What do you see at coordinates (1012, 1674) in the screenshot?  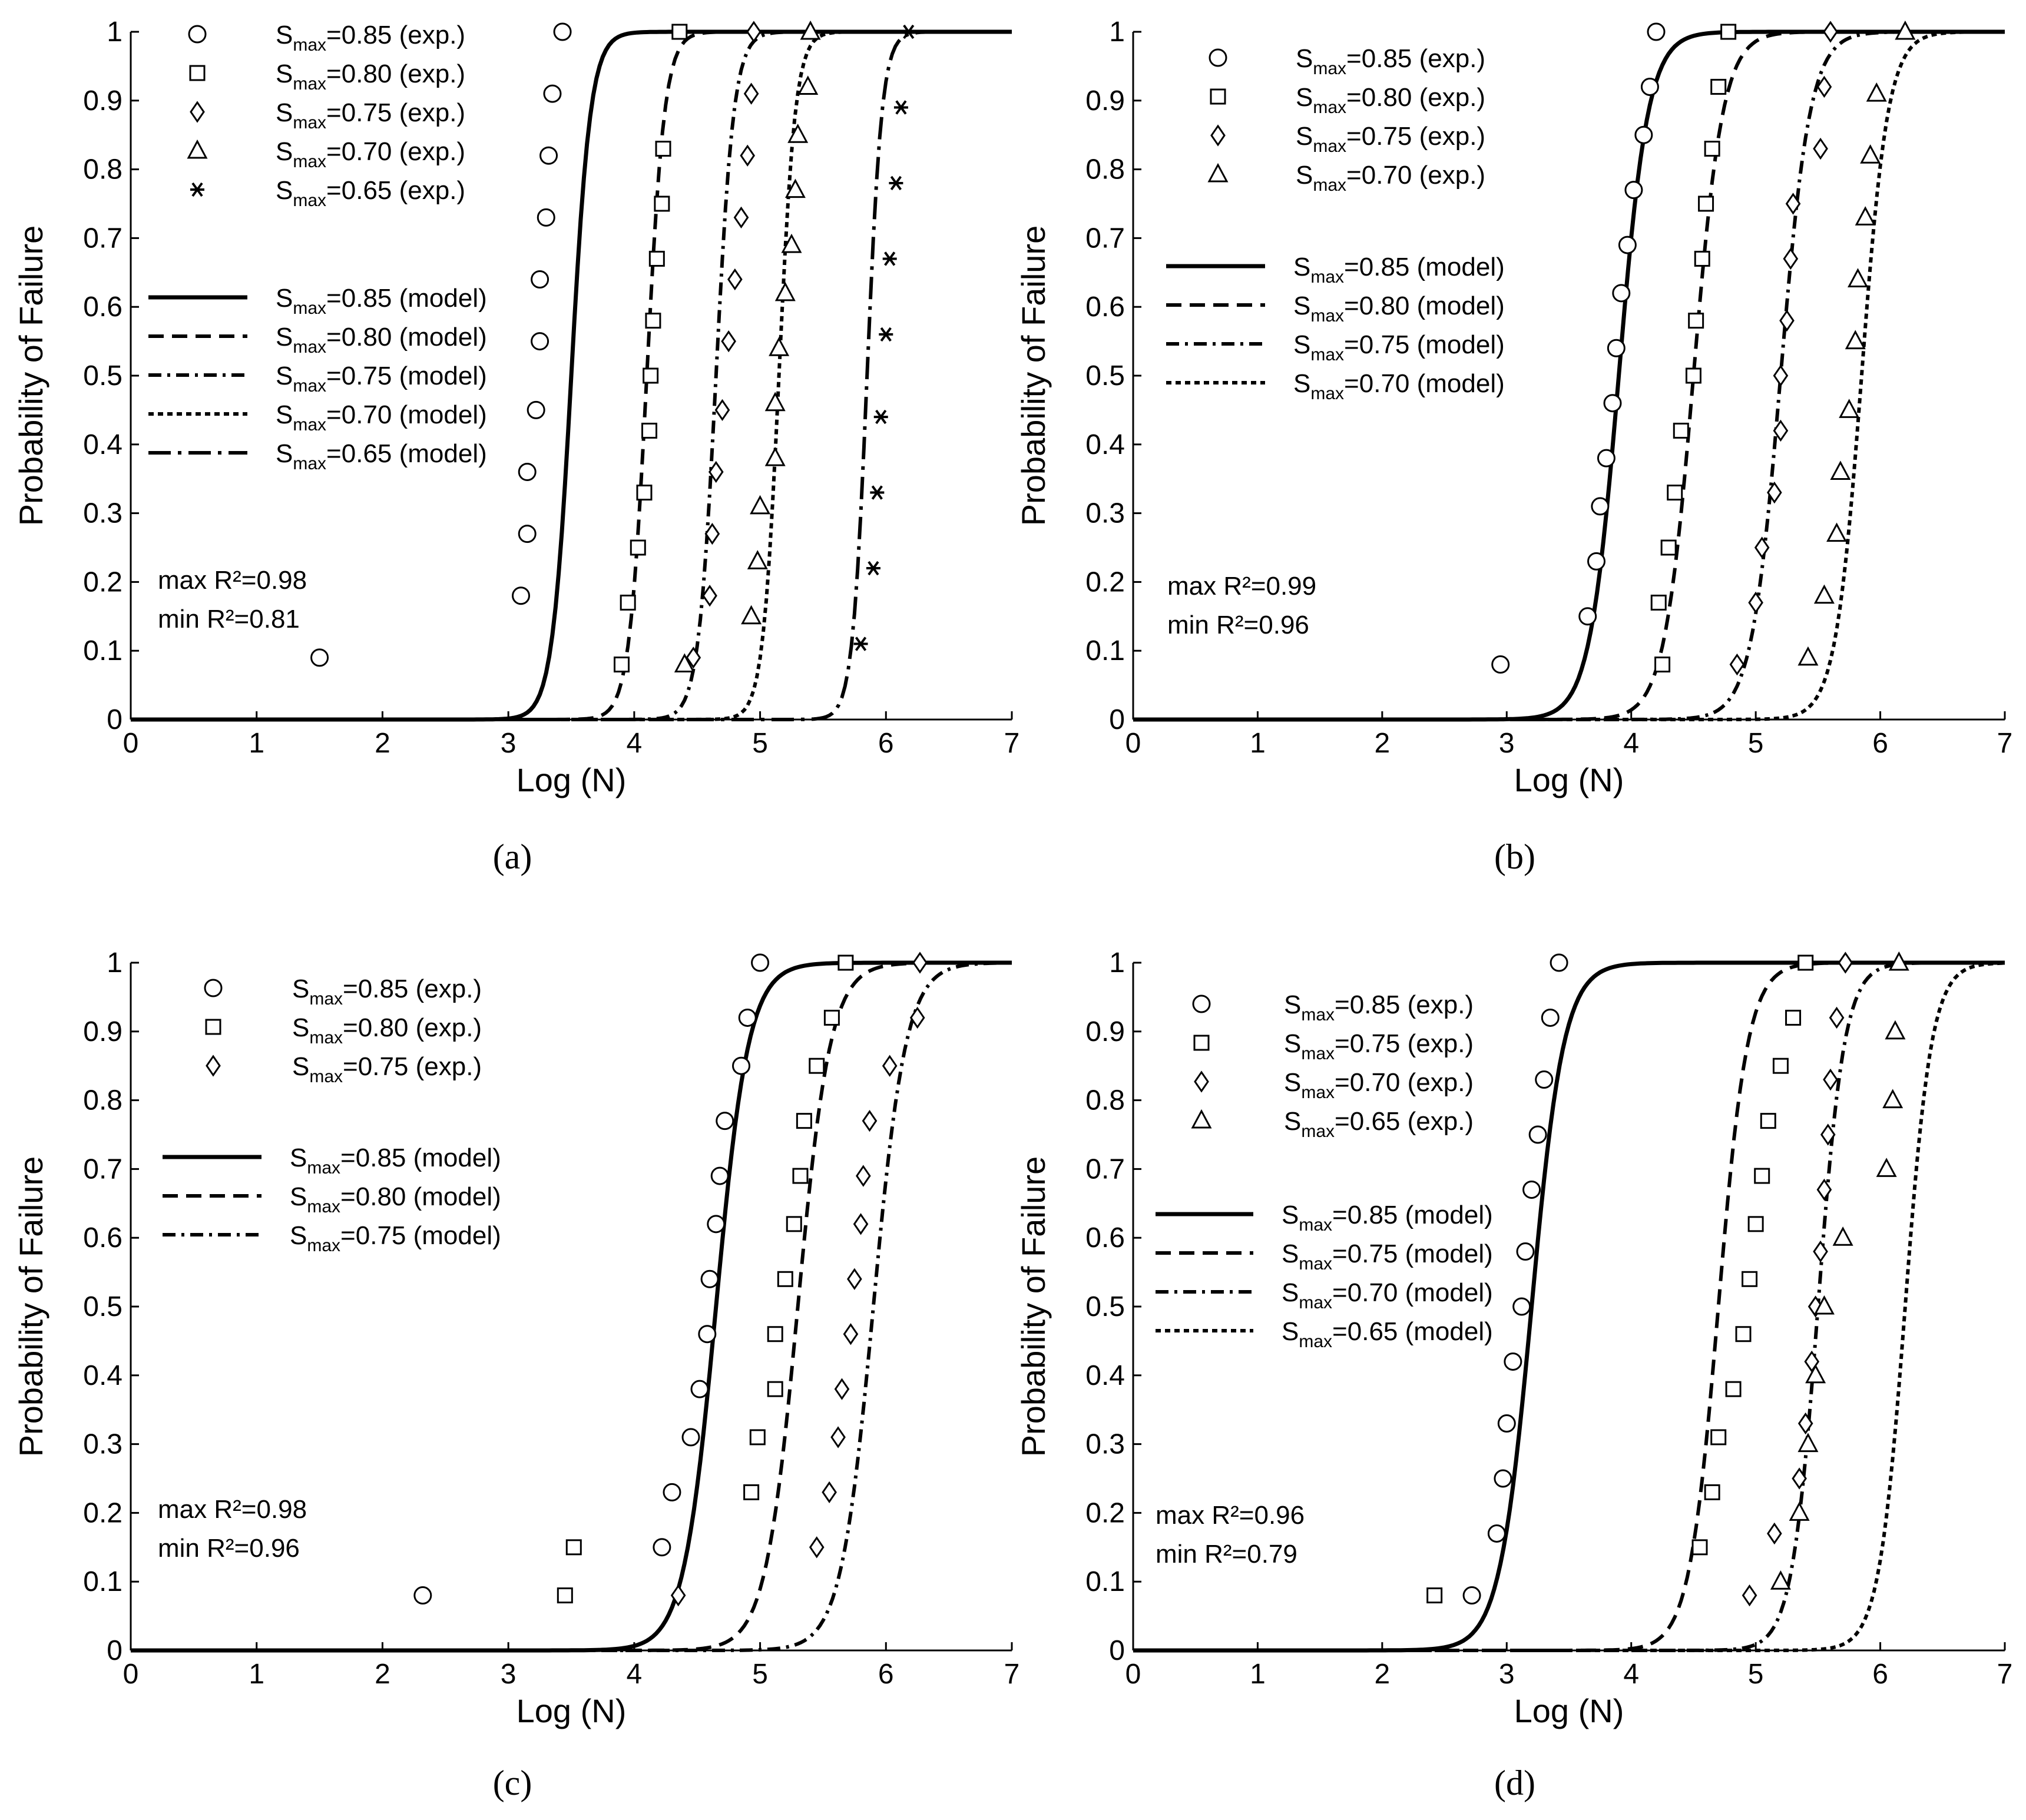 I see `x-tick-label: 7` at bounding box center [1012, 1674].